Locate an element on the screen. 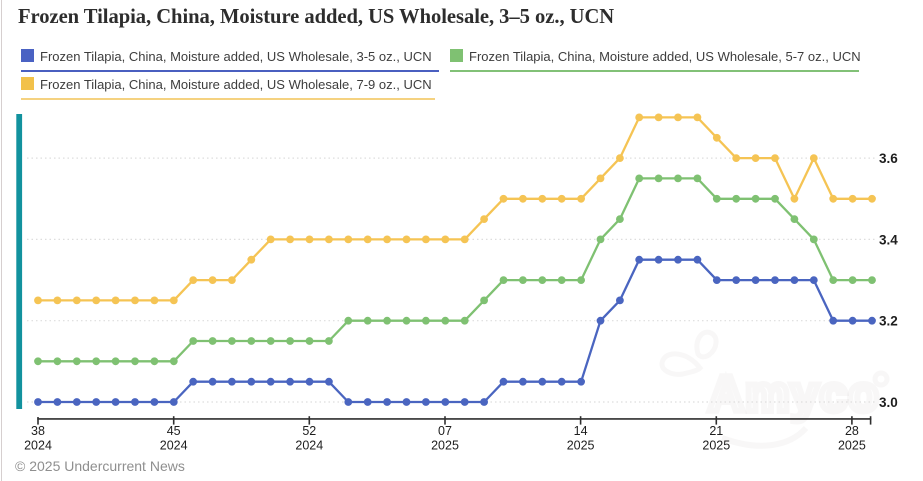  svg-text: 28 is located at coordinates (852, 431).